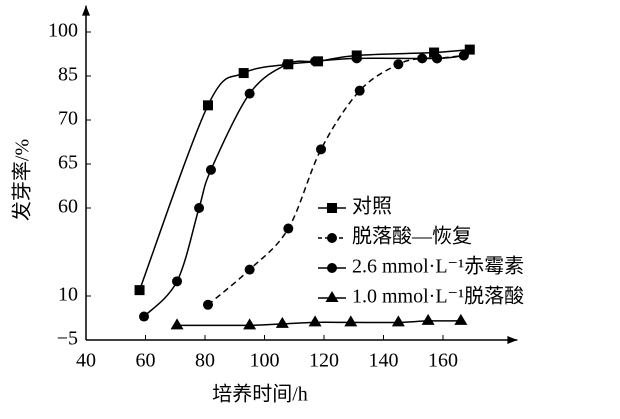  What do you see at coordinates (372, 206) in the screenshot?
I see `legend-label: 对照` at bounding box center [372, 206].